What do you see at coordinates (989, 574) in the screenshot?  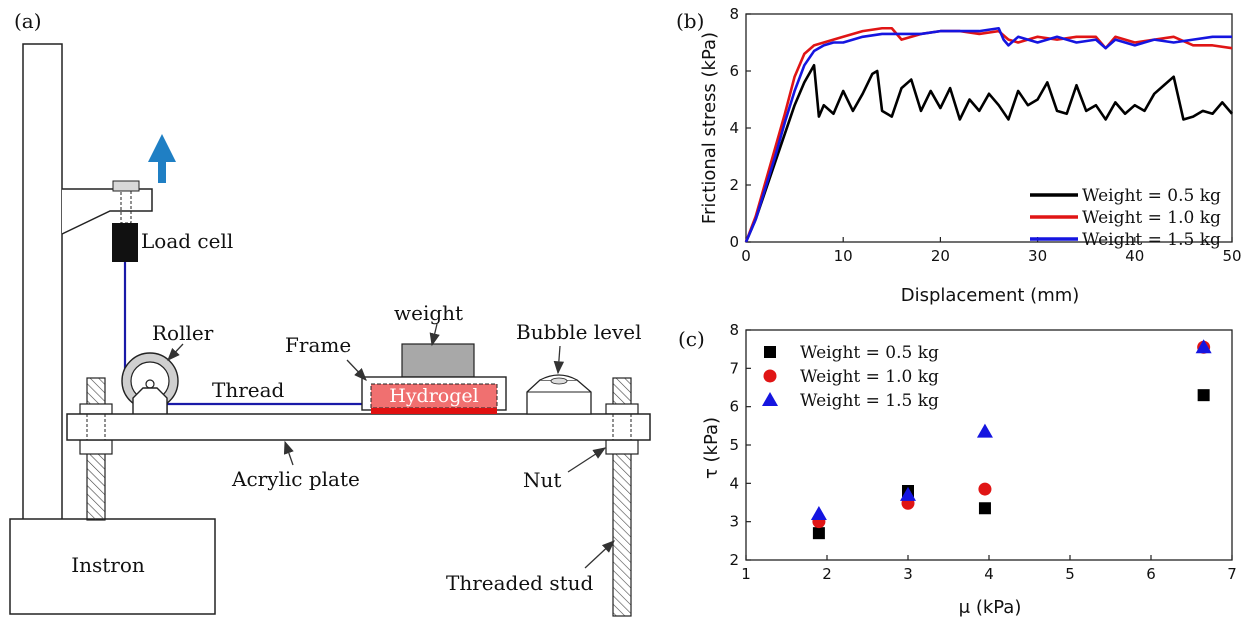 I see `x-tick-label: 4` at bounding box center [989, 574].